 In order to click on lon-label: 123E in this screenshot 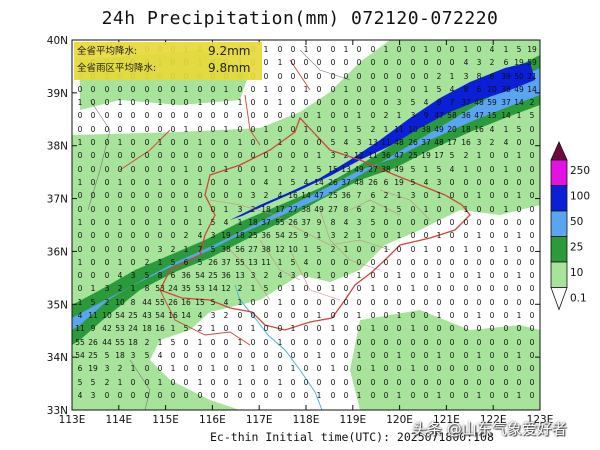, I will do `click(540, 420)`.